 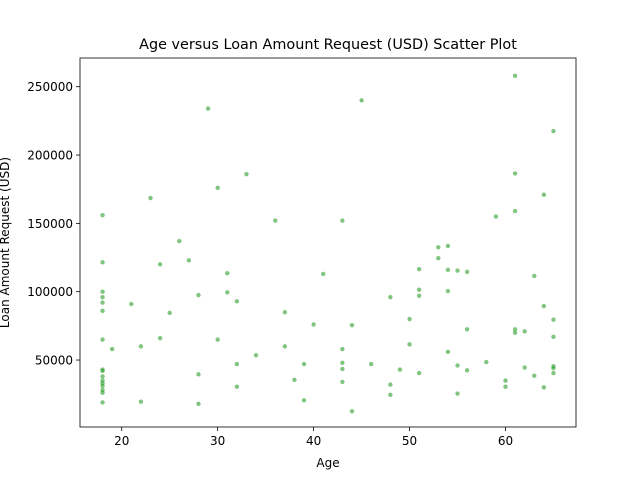 I want to click on x-tick-label: 50, so click(x=409, y=441).